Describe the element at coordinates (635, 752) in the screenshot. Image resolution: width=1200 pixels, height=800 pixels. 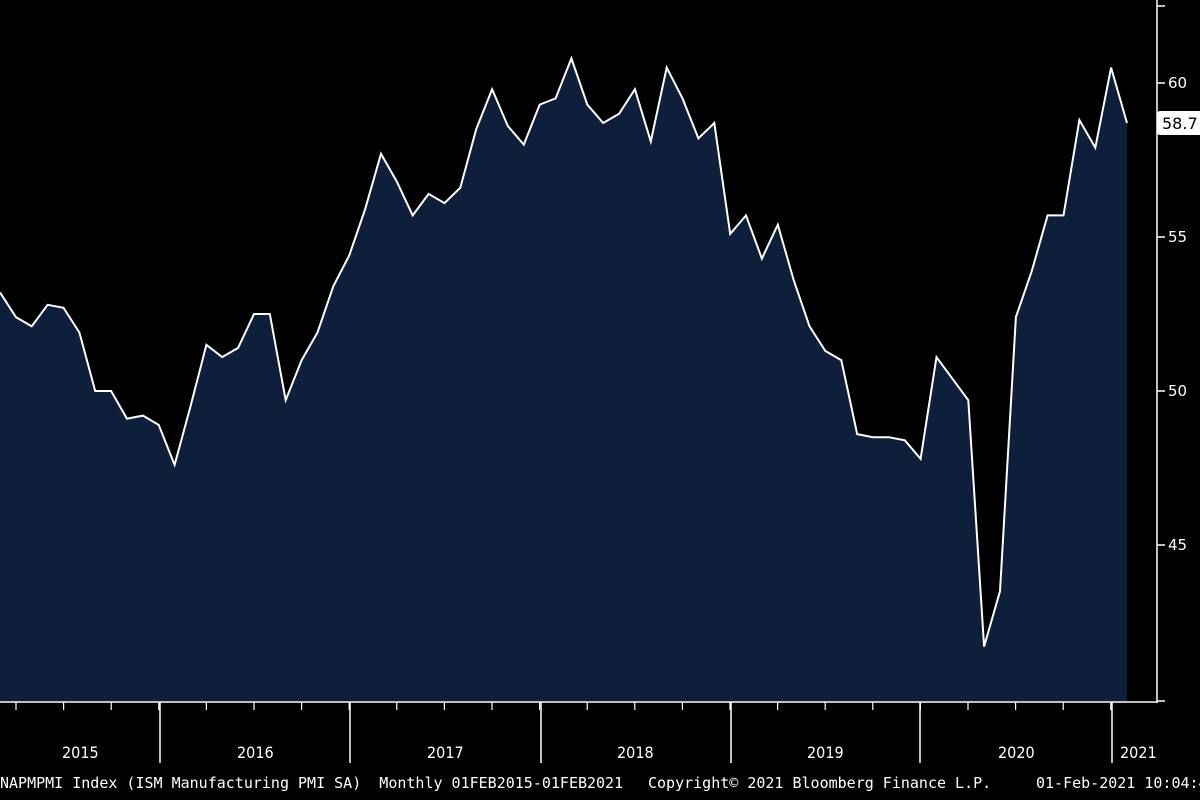
I see `x-tick-label: 2018` at that location.